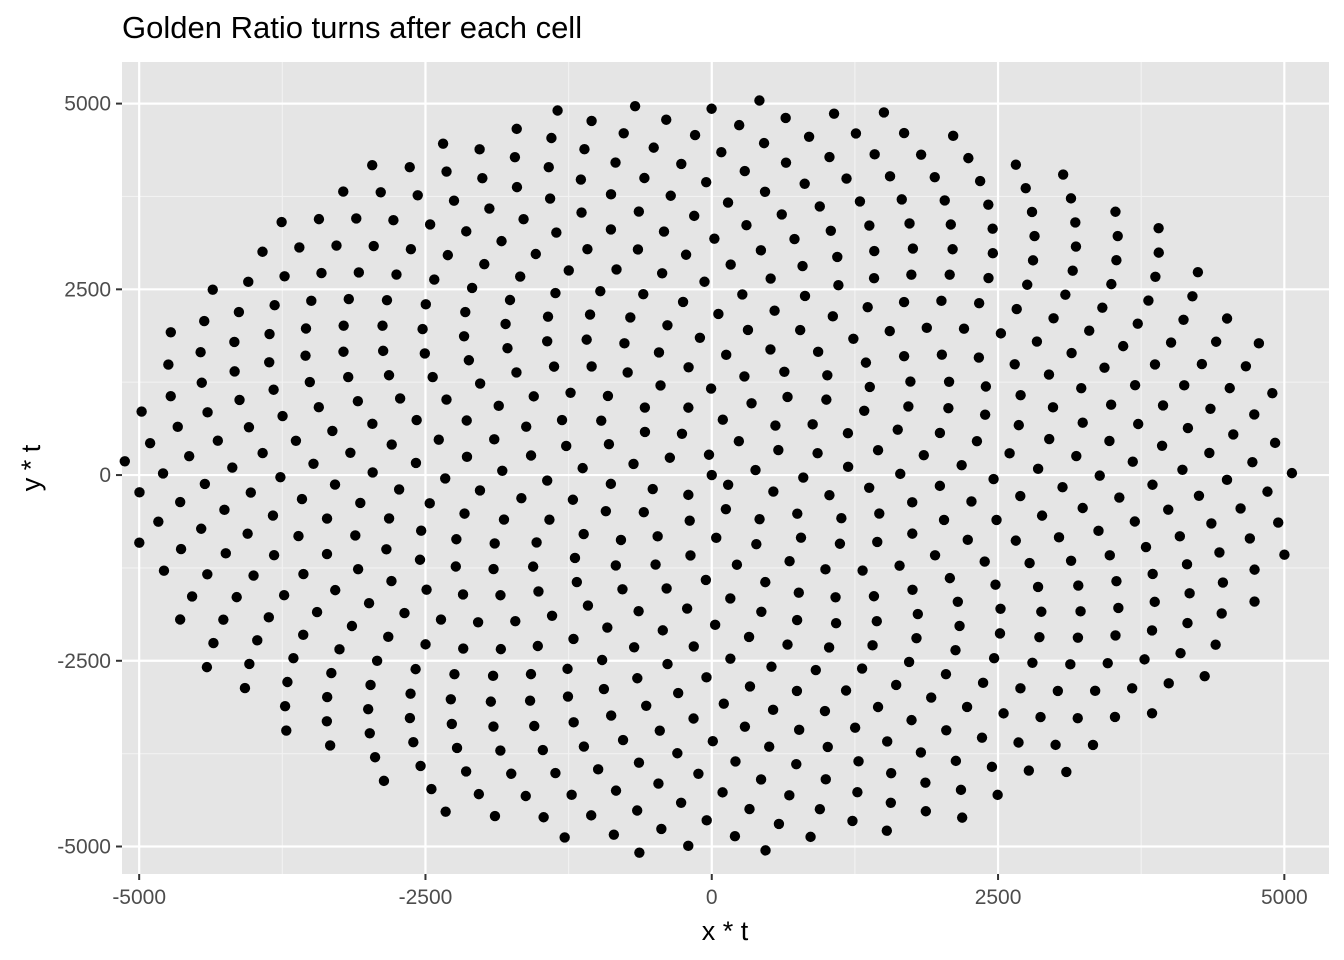  What do you see at coordinates (712, 897) in the screenshot?
I see `x-tick-label: 0` at bounding box center [712, 897].